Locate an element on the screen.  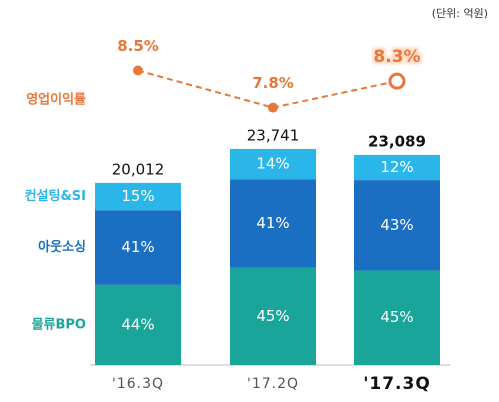
segment-label: 43% is located at coordinates (396, 225).